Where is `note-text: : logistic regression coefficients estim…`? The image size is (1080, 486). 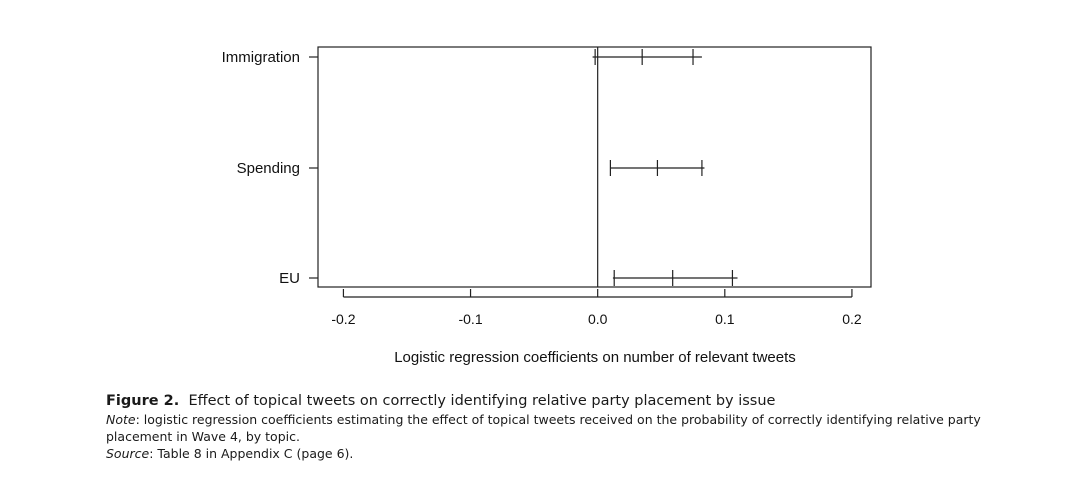
note-text: : logistic regression coefficients estim… is located at coordinates (543, 428).